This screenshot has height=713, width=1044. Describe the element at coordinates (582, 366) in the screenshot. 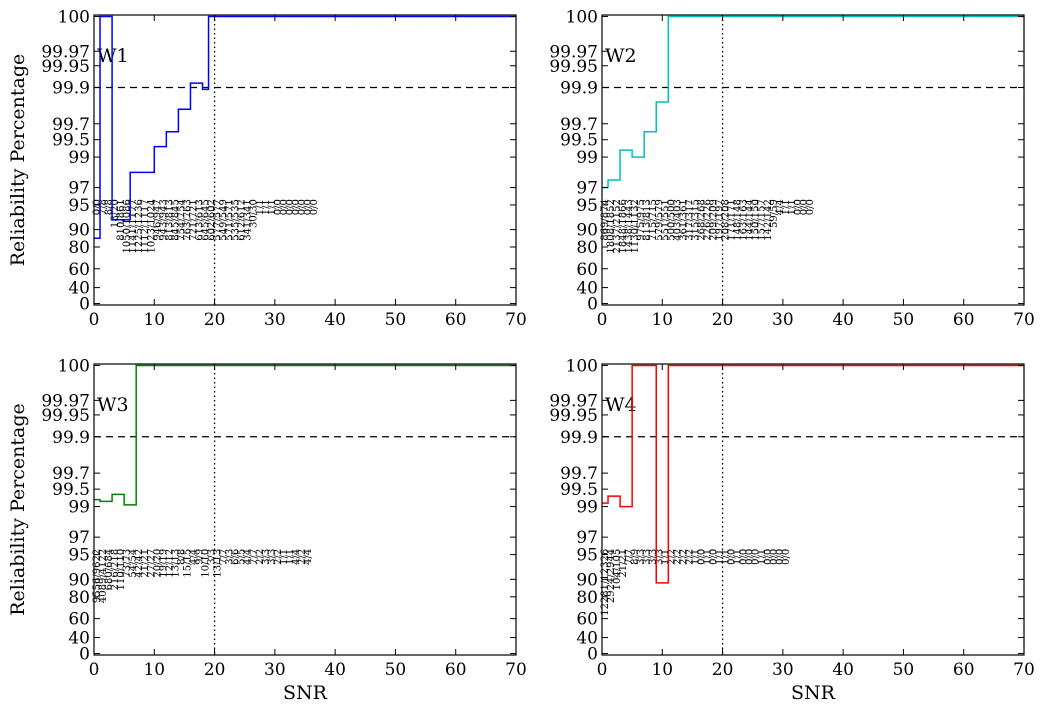

I see `y-tick-label: 100` at that location.